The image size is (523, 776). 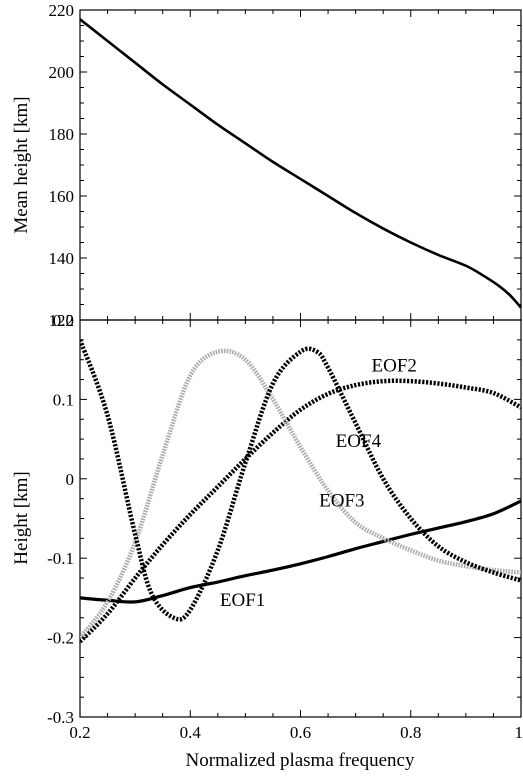 What do you see at coordinates (300, 551) in the screenshot?
I see `eof-line-eof1` at bounding box center [300, 551].